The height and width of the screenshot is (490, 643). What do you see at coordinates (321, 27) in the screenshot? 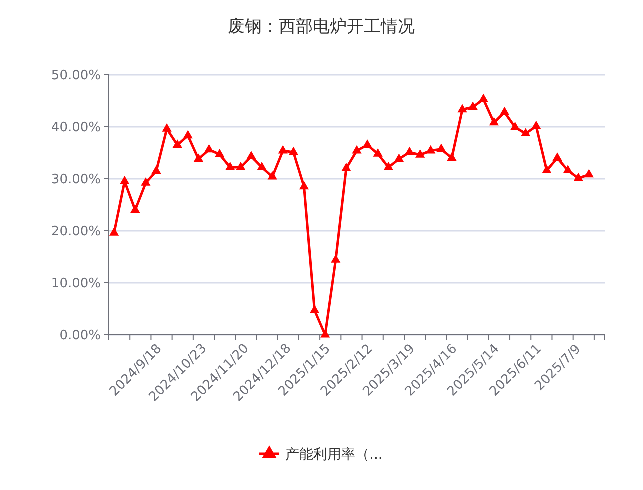
I see `chart-title: 废钢：西部电炉开工情况` at bounding box center [321, 27].